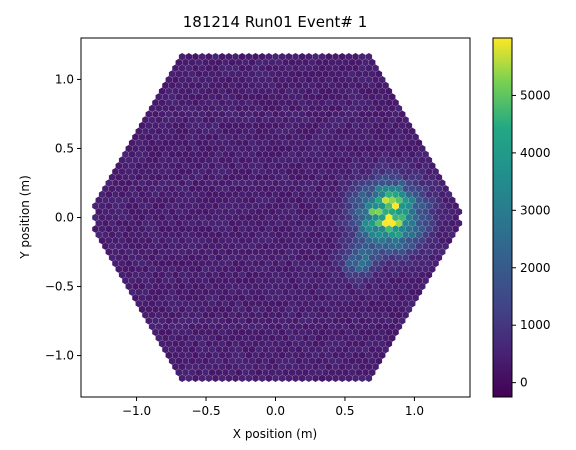 Image resolution: width=576 pixels, height=450 pixels. What do you see at coordinates (502, 217) in the screenshot?
I see `colorbar-frame` at bounding box center [502, 217].